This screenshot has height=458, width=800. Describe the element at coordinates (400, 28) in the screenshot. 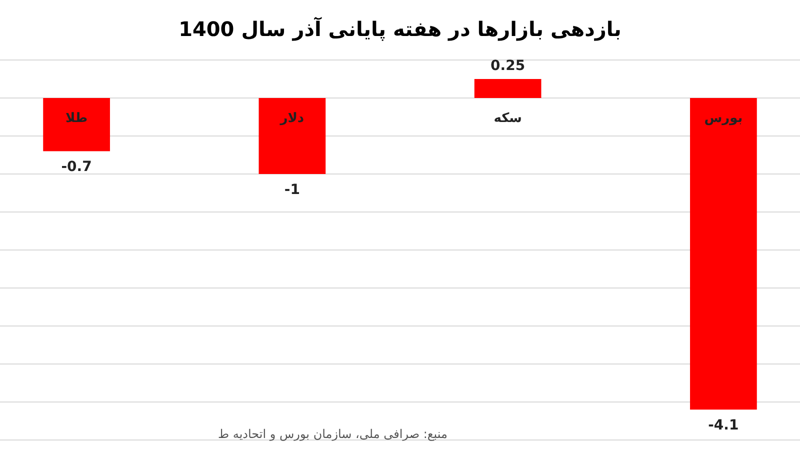

I see `chart-title: بازدهی بازارها در هفته پایانی آذر سال 1400` at that location.